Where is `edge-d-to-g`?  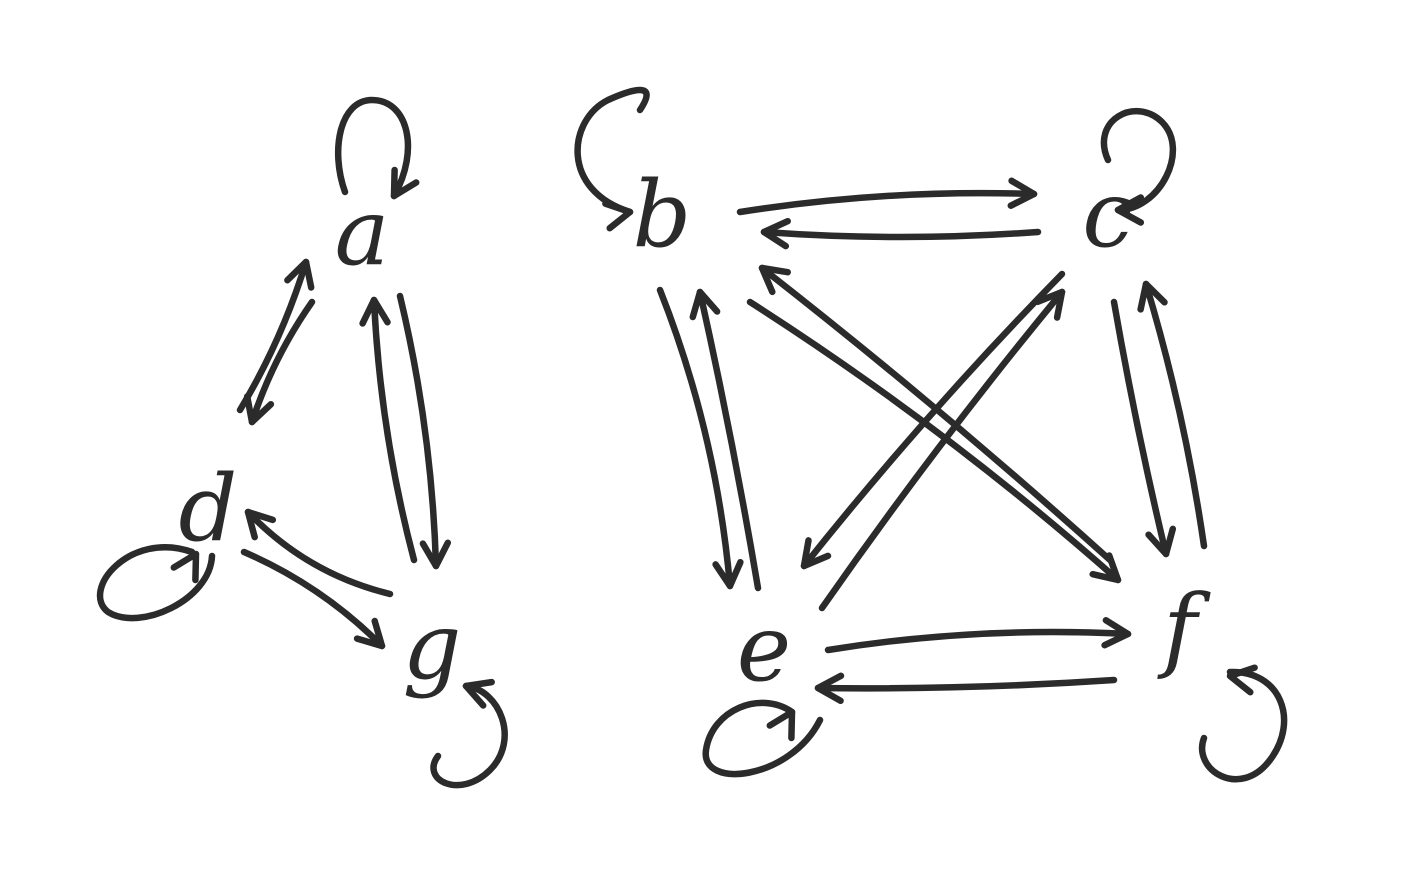 edge-d-to-g is located at coordinates (313, 599).